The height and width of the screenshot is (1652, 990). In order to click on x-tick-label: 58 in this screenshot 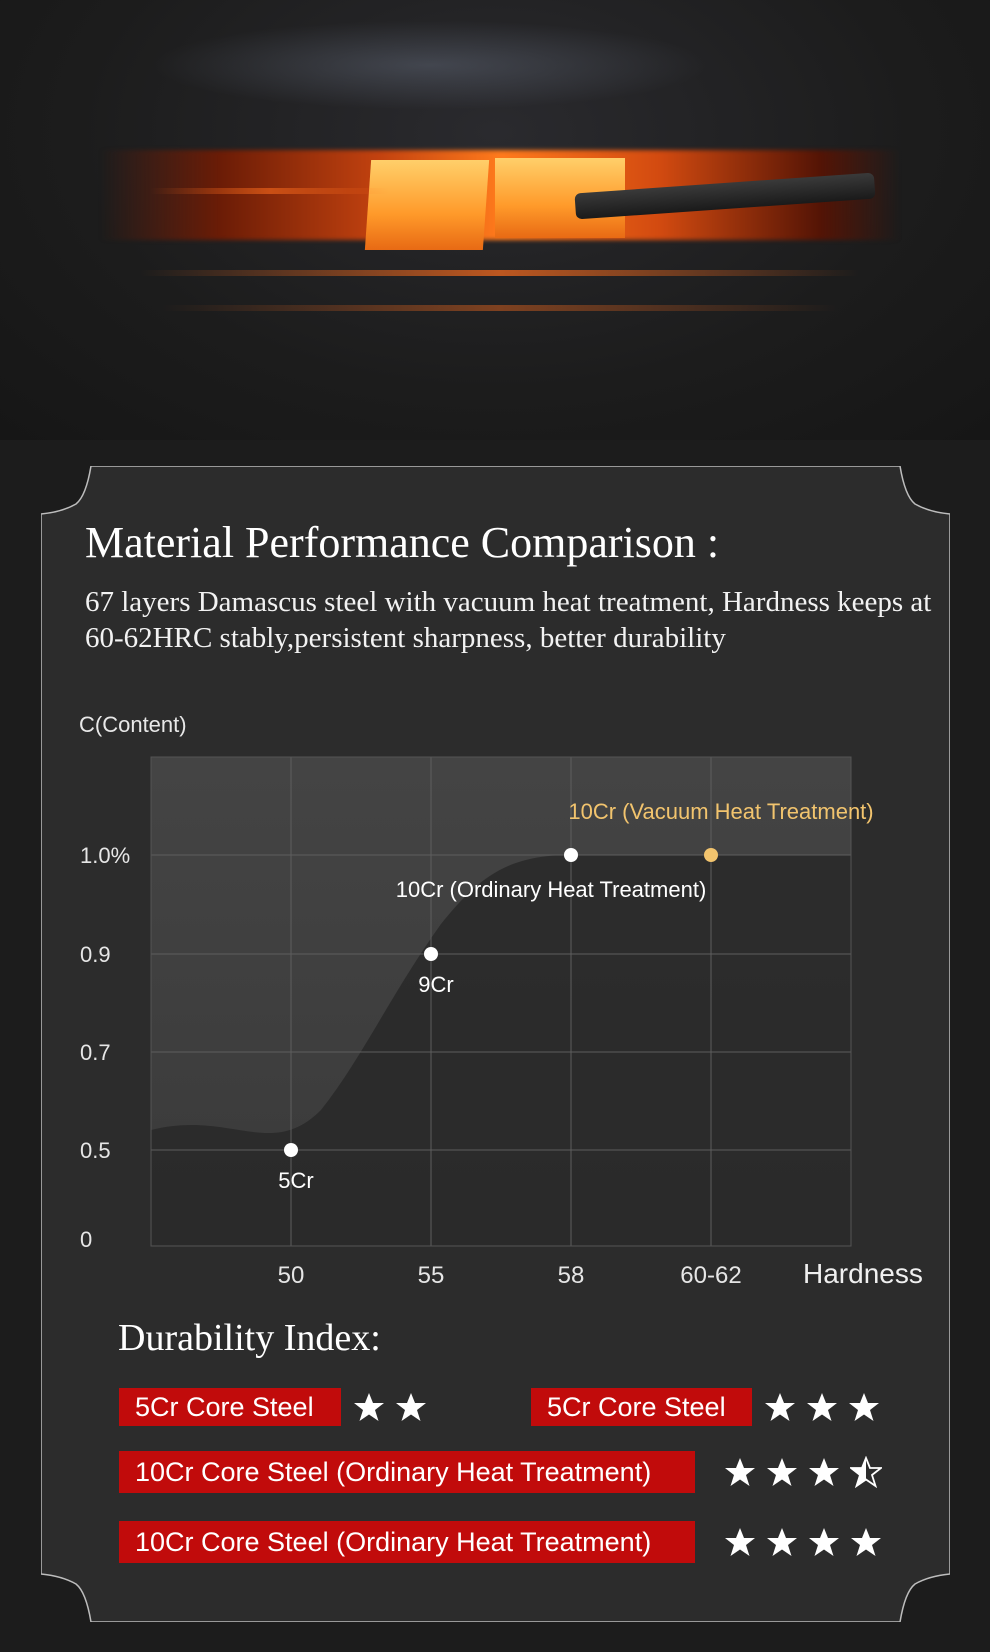, I will do `click(571, 1275)`.